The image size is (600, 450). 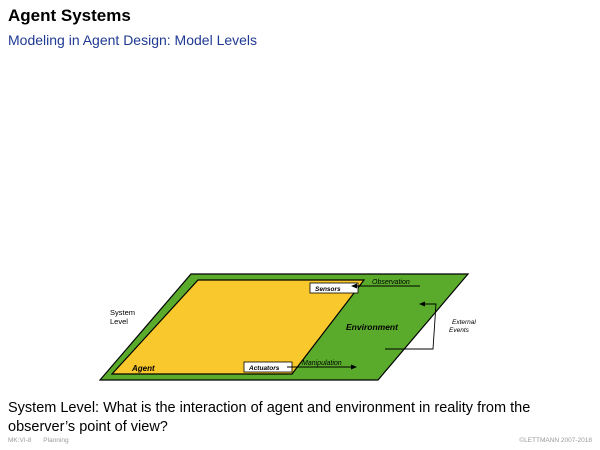 I want to click on environment-label: Environment, so click(x=372, y=327).